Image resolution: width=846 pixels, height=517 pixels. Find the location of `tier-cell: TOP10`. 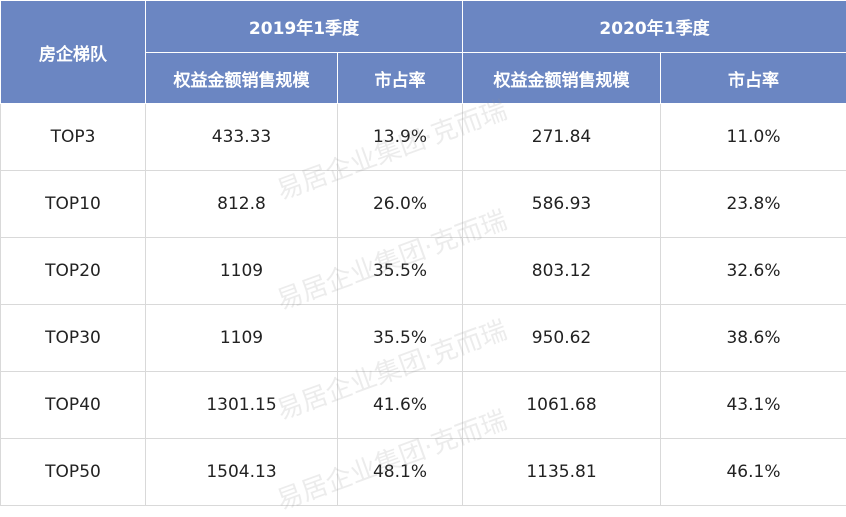

tier-cell: TOP10 is located at coordinates (73, 204).